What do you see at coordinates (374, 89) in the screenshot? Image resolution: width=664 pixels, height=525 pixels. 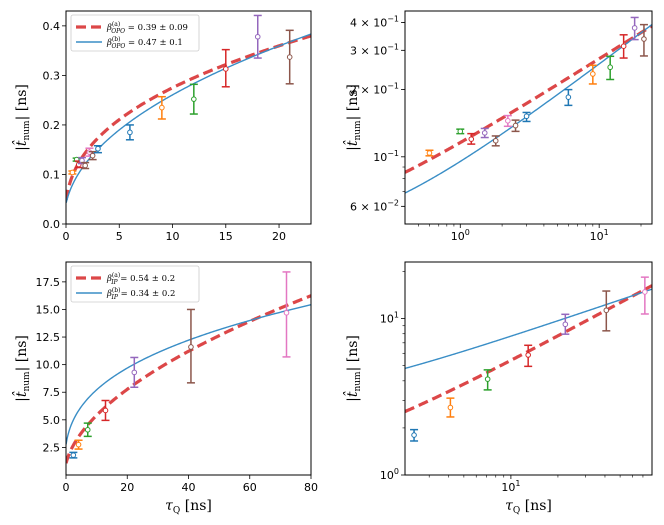 I see `y-tick-label: 2 × 10⁻¹` at bounding box center [374, 89].